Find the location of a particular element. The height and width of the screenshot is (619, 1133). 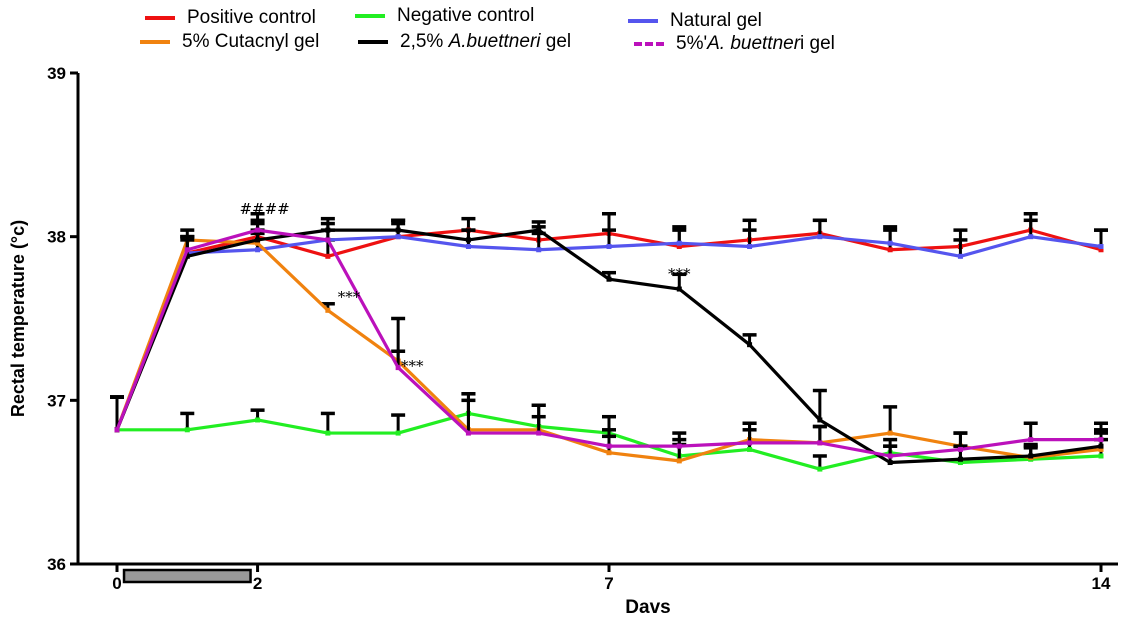

legend-item-natural-gel: Natural gel is located at coordinates (695, 21).